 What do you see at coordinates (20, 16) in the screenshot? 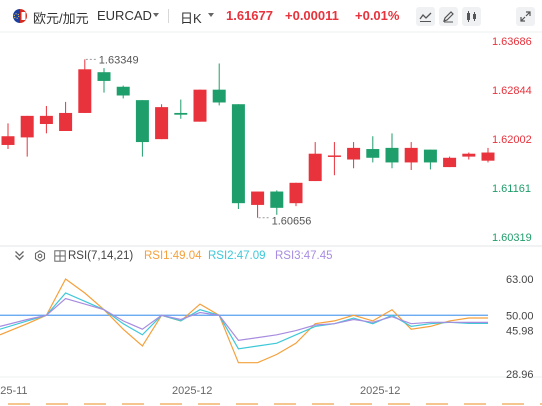
I see `eu-ca-flag-icon` at bounding box center [20, 16].